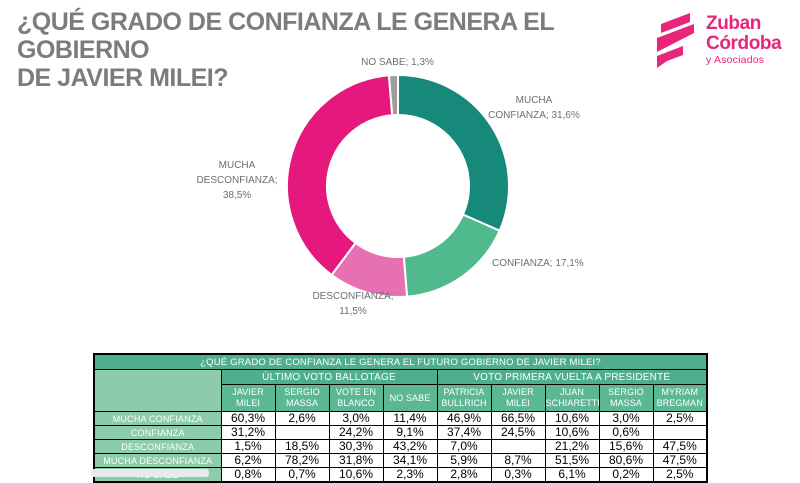 This screenshot has height=483, width=800. What do you see at coordinates (534, 108) in the screenshot?
I see `slice-label-mucha-confianza: MUCHA CONFIANZA; 31,6%` at bounding box center [534, 108].